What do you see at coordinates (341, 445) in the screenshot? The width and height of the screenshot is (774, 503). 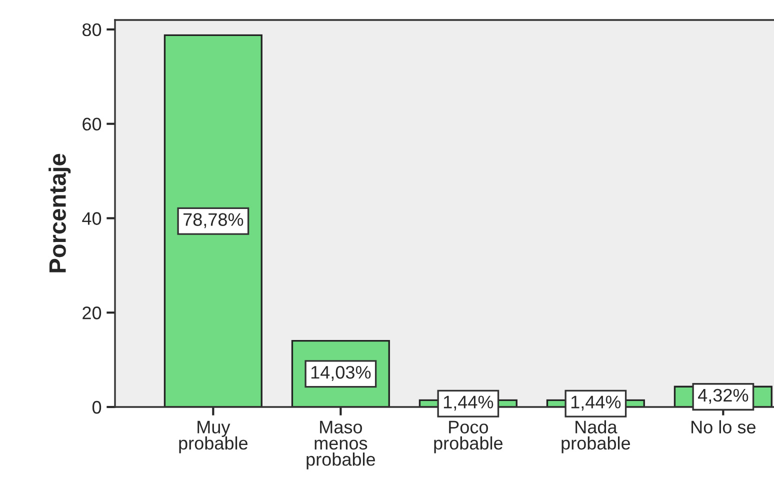 I see `x-tick-label: Maso menos probable` at bounding box center [341, 445].